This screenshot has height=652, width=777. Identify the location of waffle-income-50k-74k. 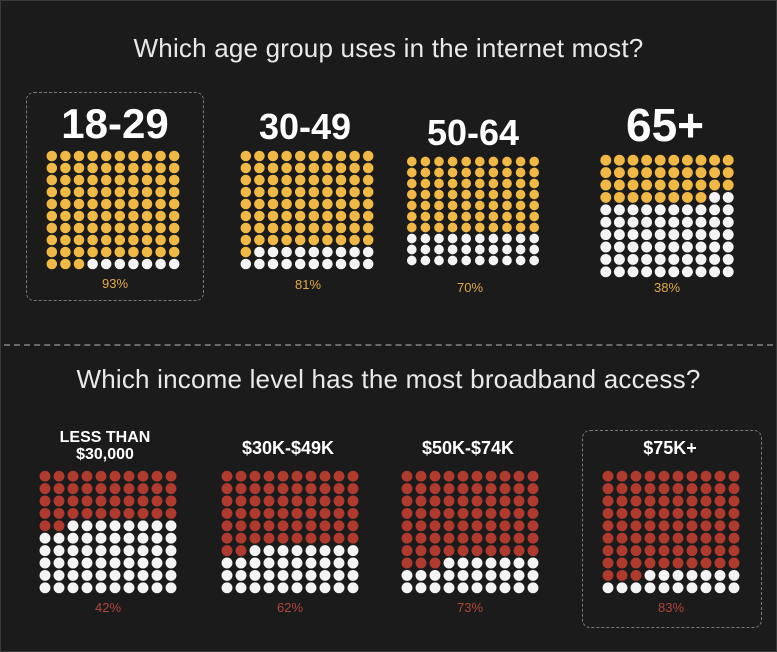
(470, 532).